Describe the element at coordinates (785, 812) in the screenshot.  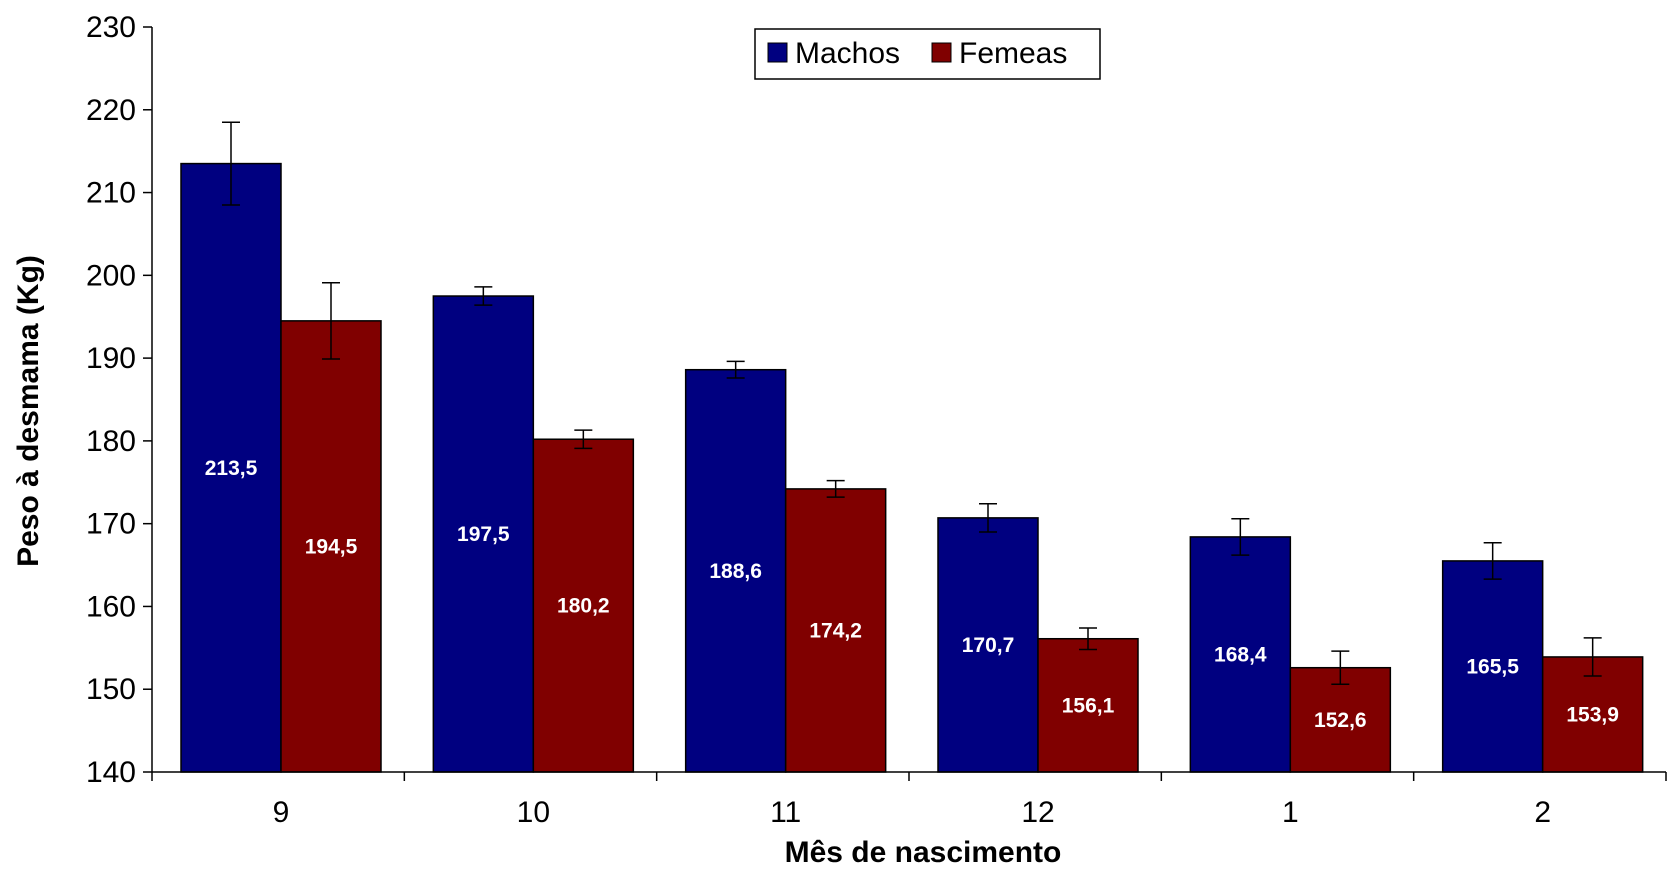
I see `x-tick-label-11: 11` at that location.